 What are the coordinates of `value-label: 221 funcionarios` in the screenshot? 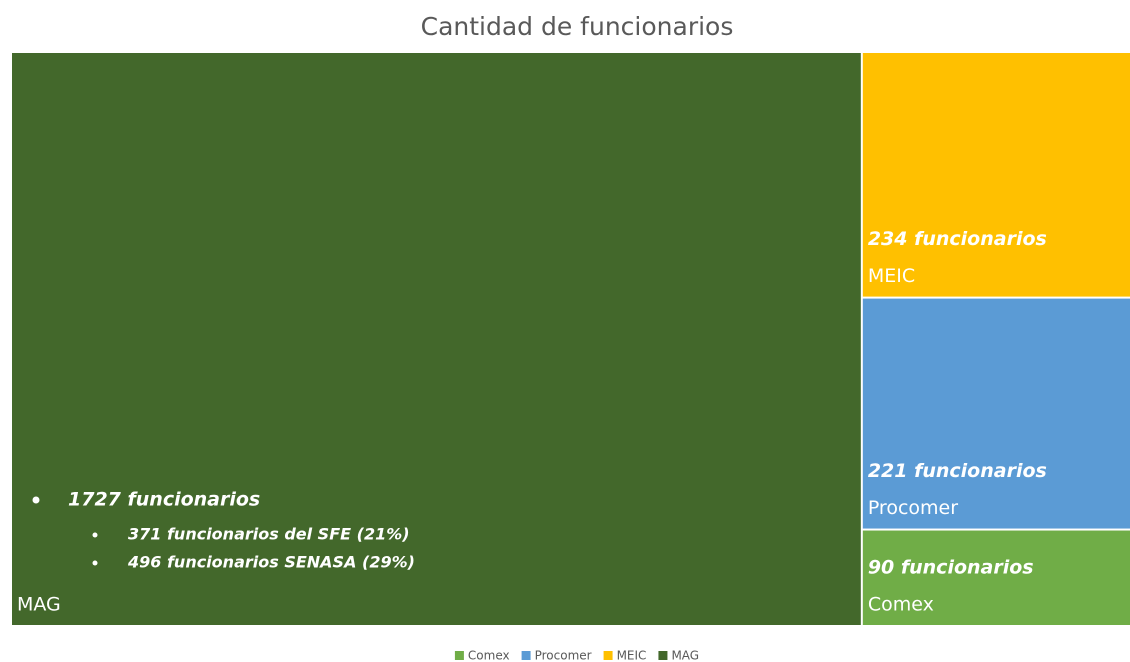 It's located at (957, 471).